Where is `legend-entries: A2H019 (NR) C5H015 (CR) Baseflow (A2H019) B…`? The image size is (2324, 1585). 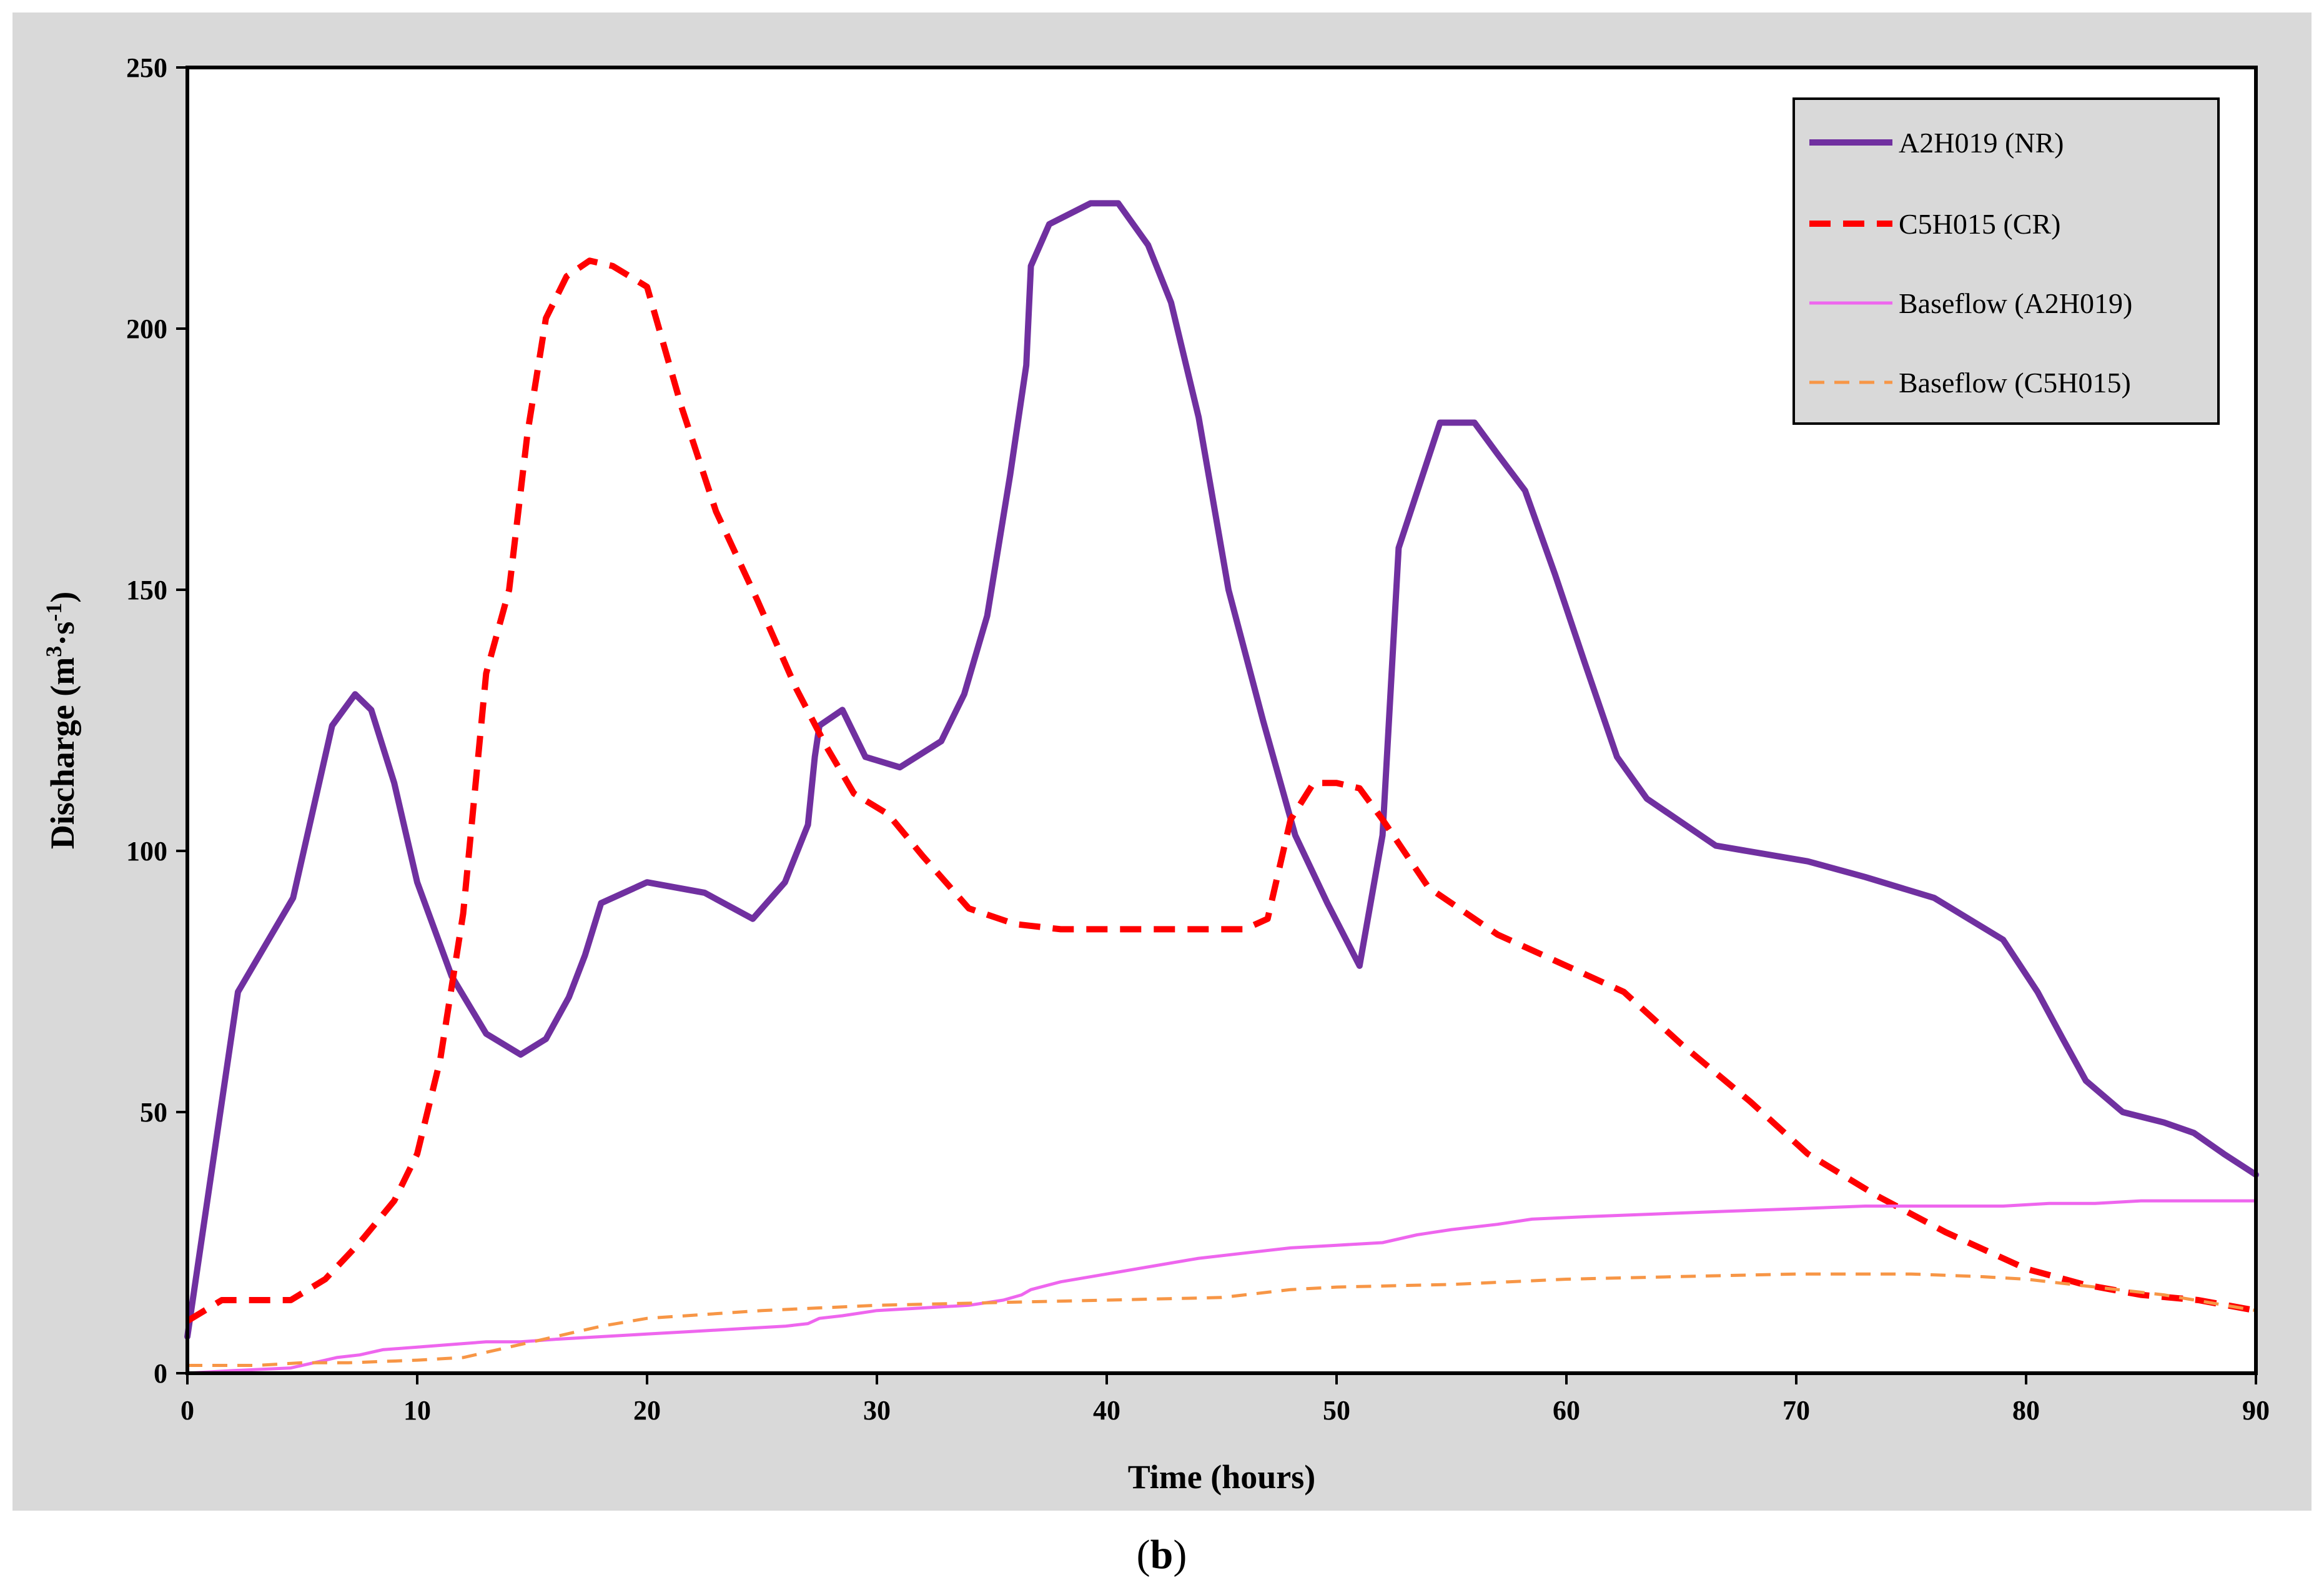 legend-entries: A2H019 (NR) C5H015 (CR) Baseflow (A2H019) B… is located at coordinates (1970, 263).